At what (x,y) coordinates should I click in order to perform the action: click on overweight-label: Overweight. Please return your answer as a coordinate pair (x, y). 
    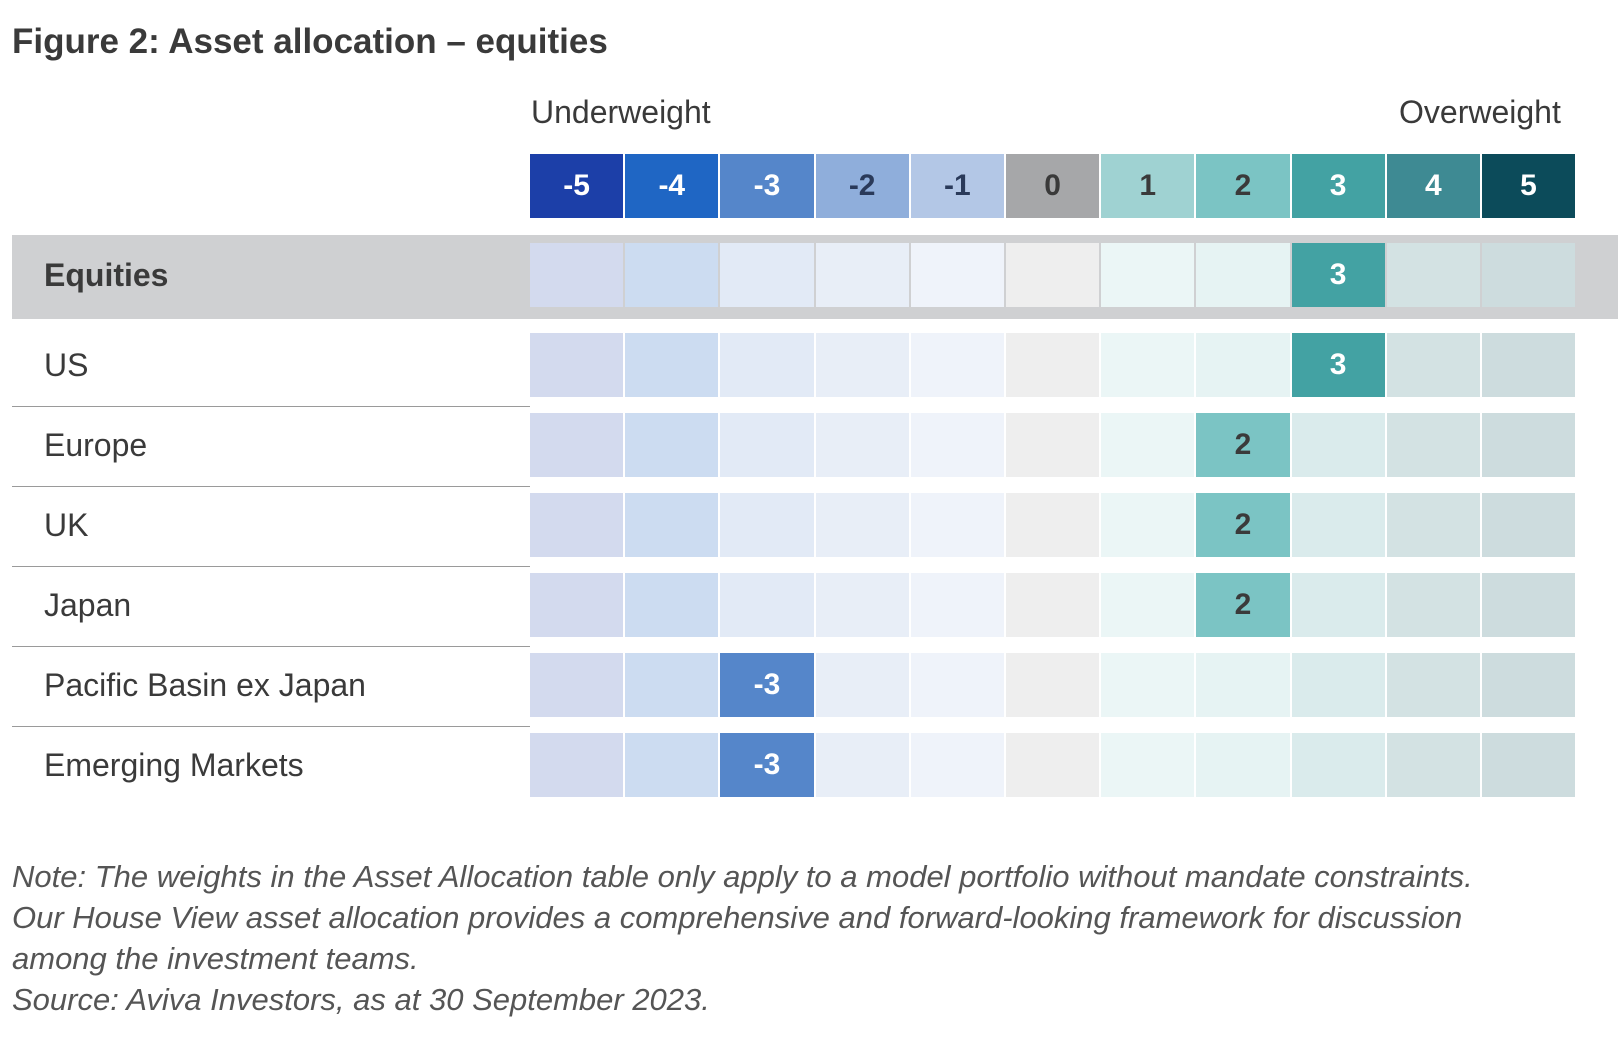
    Looking at the image, I should click on (1480, 112).